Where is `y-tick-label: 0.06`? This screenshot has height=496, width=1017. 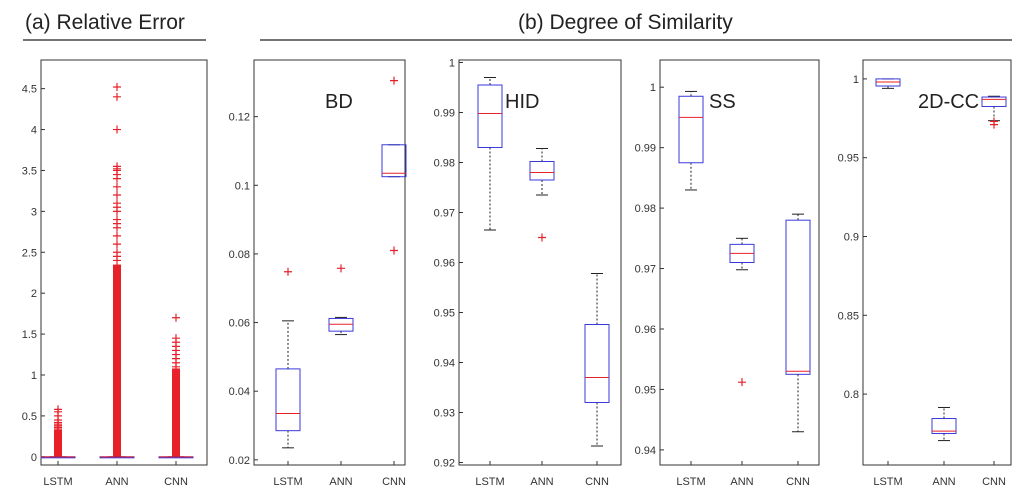
y-tick-label: 0.06 is located at coordinates (239, 324).